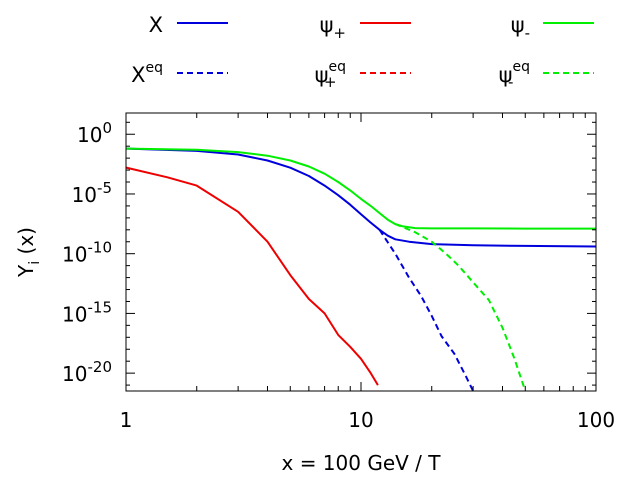  What do you see at coordinates (520, 27) in the screenshot?
I see `legend-label: ψ-` at bounding box center [520, 27].